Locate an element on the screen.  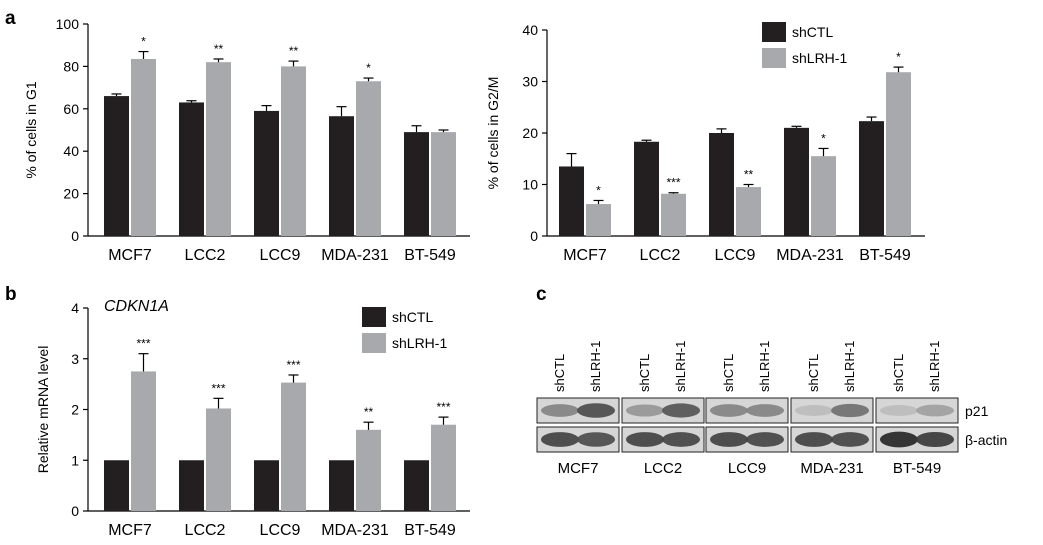
panel-letter-b: b is located at coordinates (11, 294).